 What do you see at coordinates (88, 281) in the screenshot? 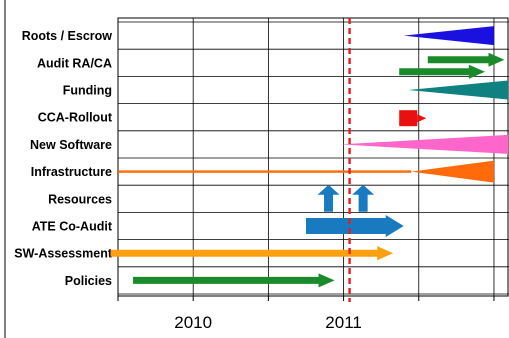
I see `row-label: Policies` at bounding box center [88, 281].